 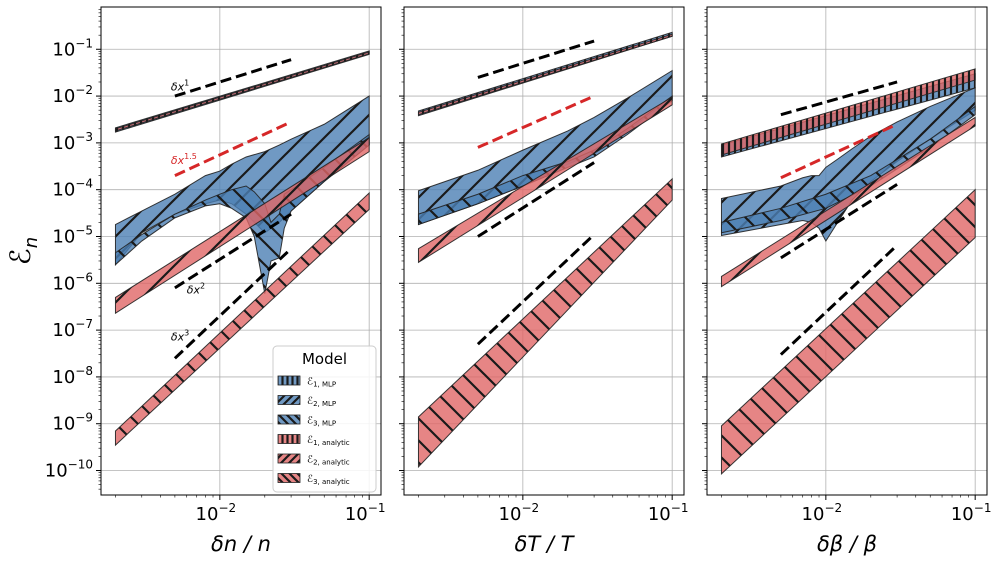 I want to click on slope-label-exp: 1, so click(x=186, y=83).